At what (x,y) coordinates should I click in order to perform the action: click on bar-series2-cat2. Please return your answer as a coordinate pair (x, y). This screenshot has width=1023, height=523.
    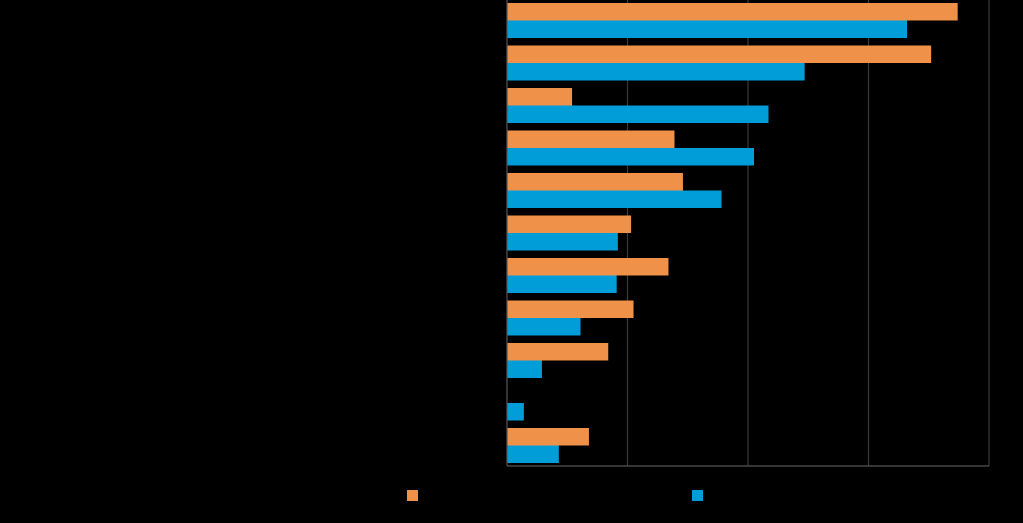
    Looking at the image, I should click on (656, 72).